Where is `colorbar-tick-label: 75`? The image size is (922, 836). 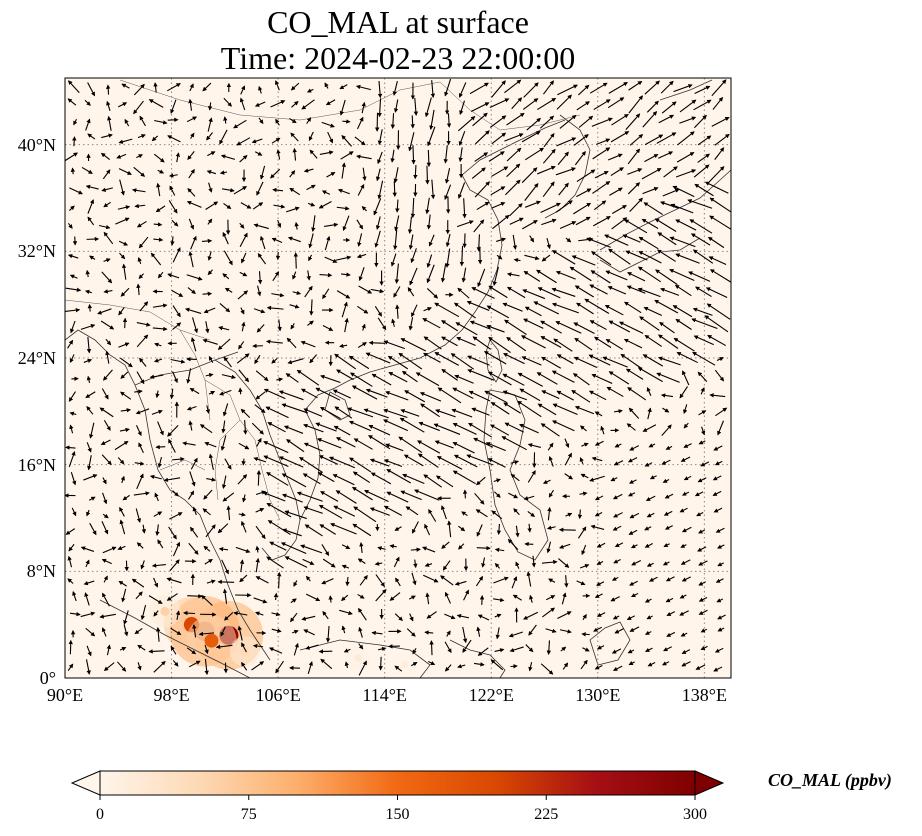 colorbar-tick-label: 75 is located at coordinates (248, 814).